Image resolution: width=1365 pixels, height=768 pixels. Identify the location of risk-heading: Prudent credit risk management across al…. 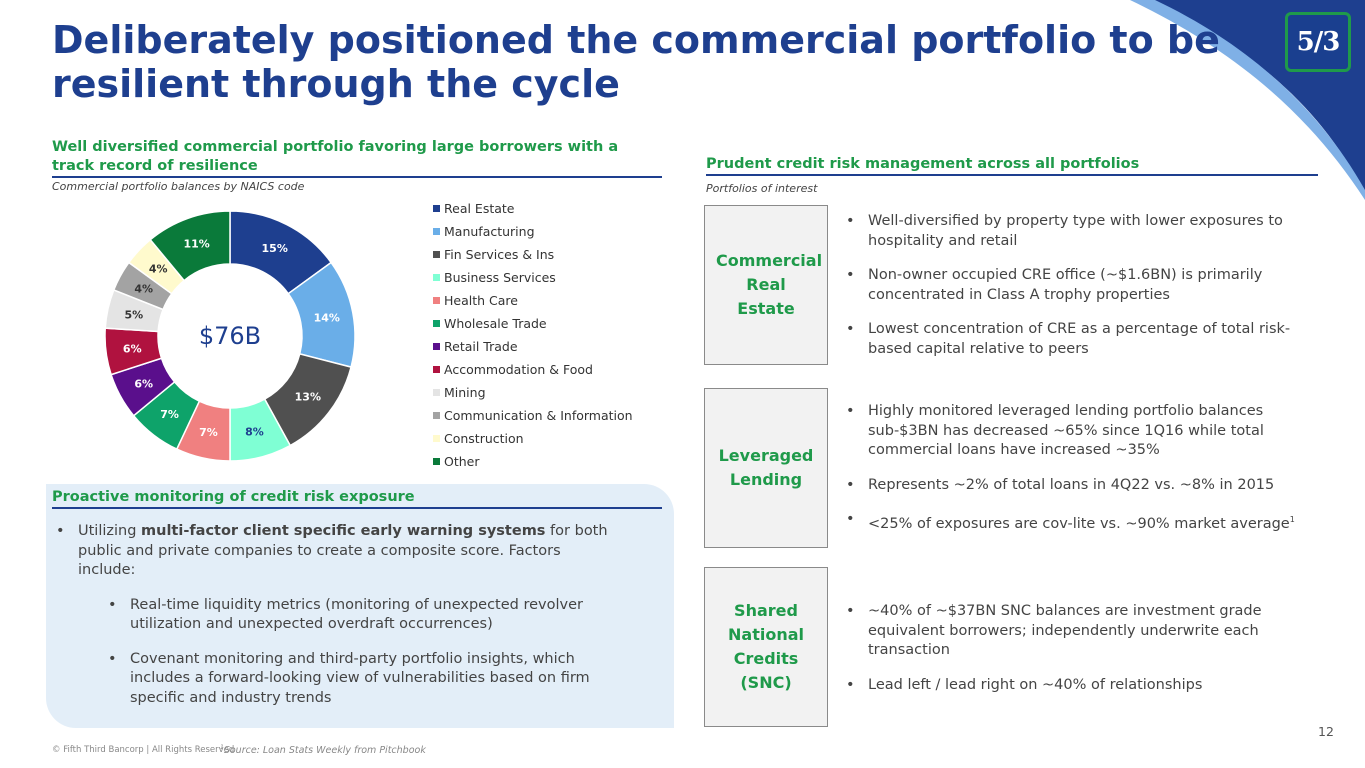
(1012, 165).